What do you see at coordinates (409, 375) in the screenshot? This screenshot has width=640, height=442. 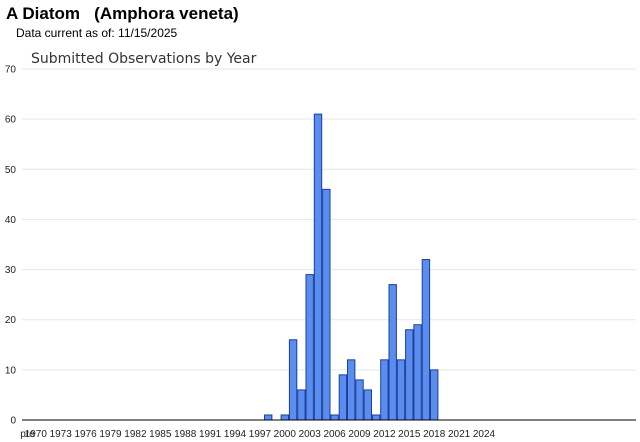 I see `bar-2015` at bounding box center [409, 375].